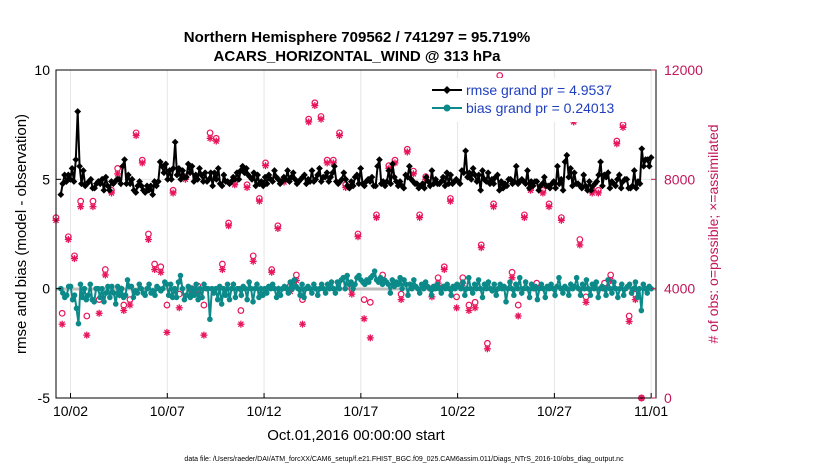 The width and height of the screenshot is (830, 470). What do you see at coordinates (677, 234) in the screenshot?
I see `right-axis-ticks: 0 4000 8000 12000` at bounding box center [677, 234].